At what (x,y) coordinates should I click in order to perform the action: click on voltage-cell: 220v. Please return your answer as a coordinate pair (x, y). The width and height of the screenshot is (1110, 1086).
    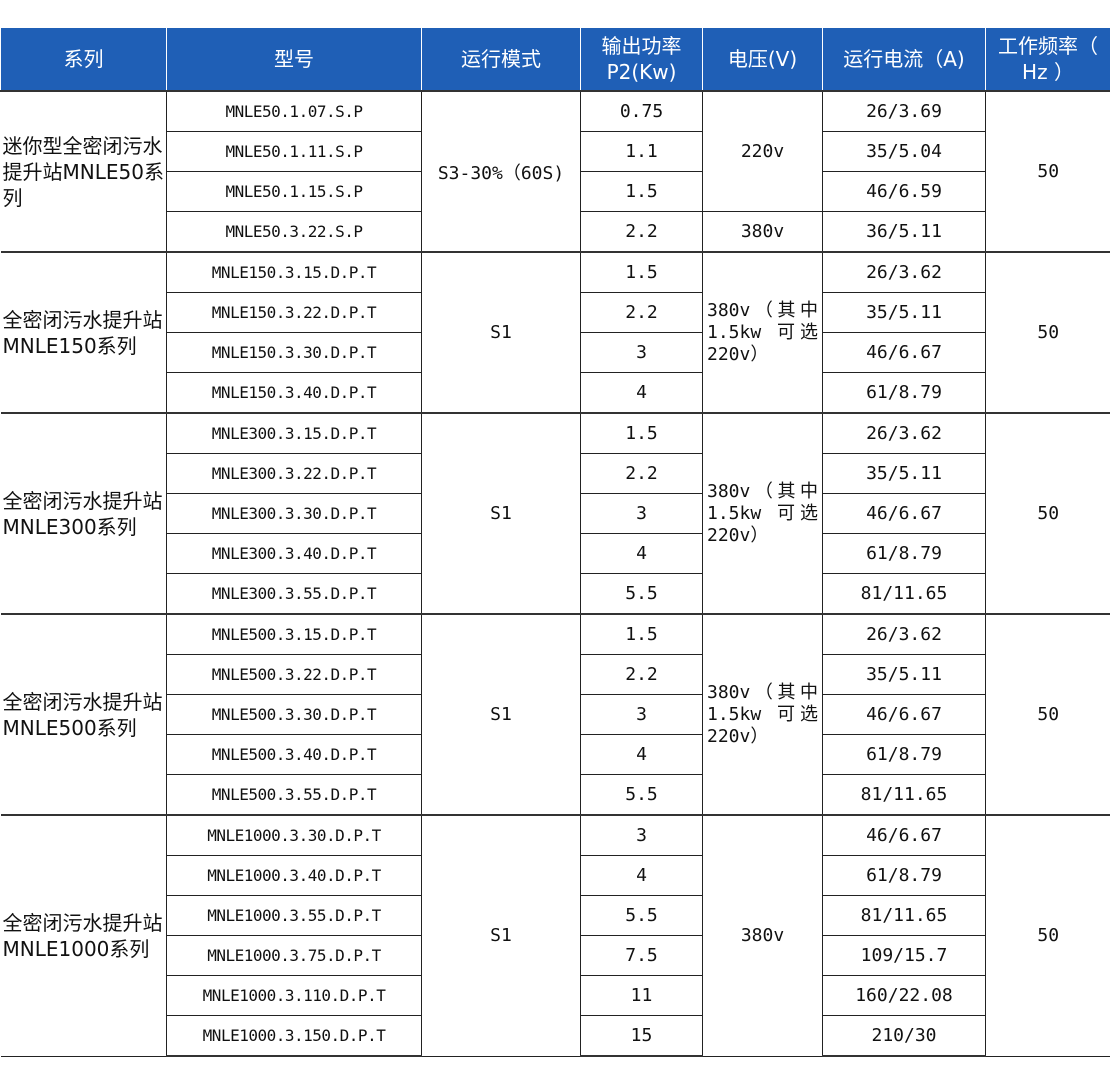
    Looking at the image, I should click on (762, 151).